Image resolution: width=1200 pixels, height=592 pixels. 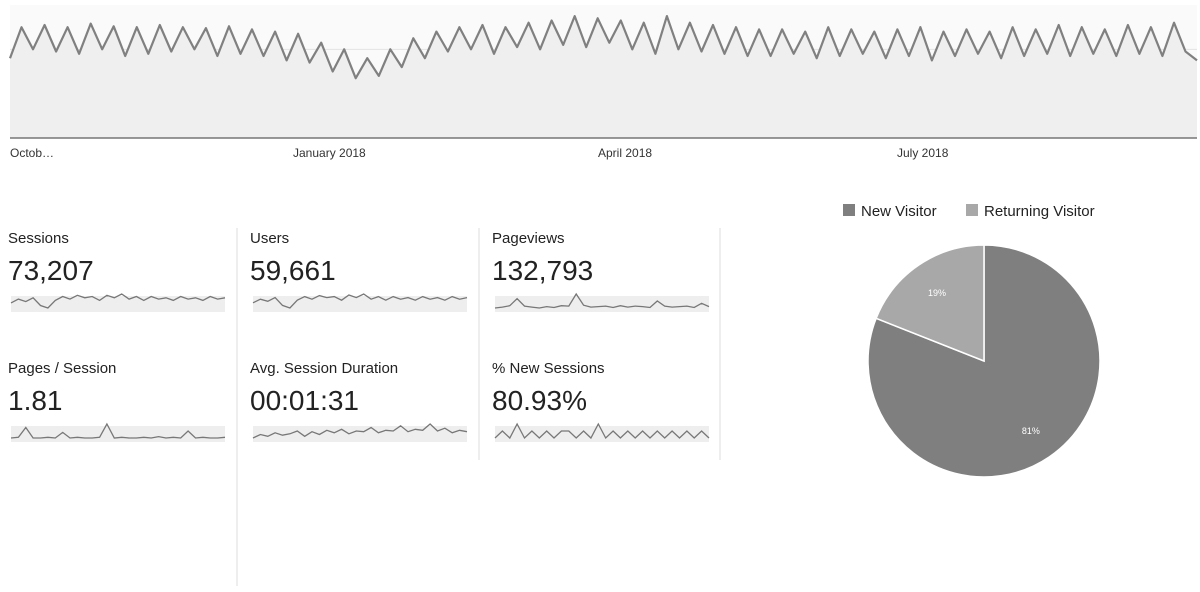 I want to click on metric-label: Pageviews, so click(x=528, y=238).